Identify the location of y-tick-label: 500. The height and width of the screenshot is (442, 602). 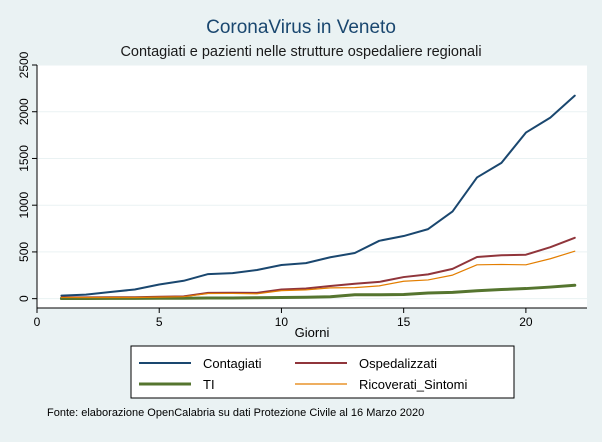
(24, 252).